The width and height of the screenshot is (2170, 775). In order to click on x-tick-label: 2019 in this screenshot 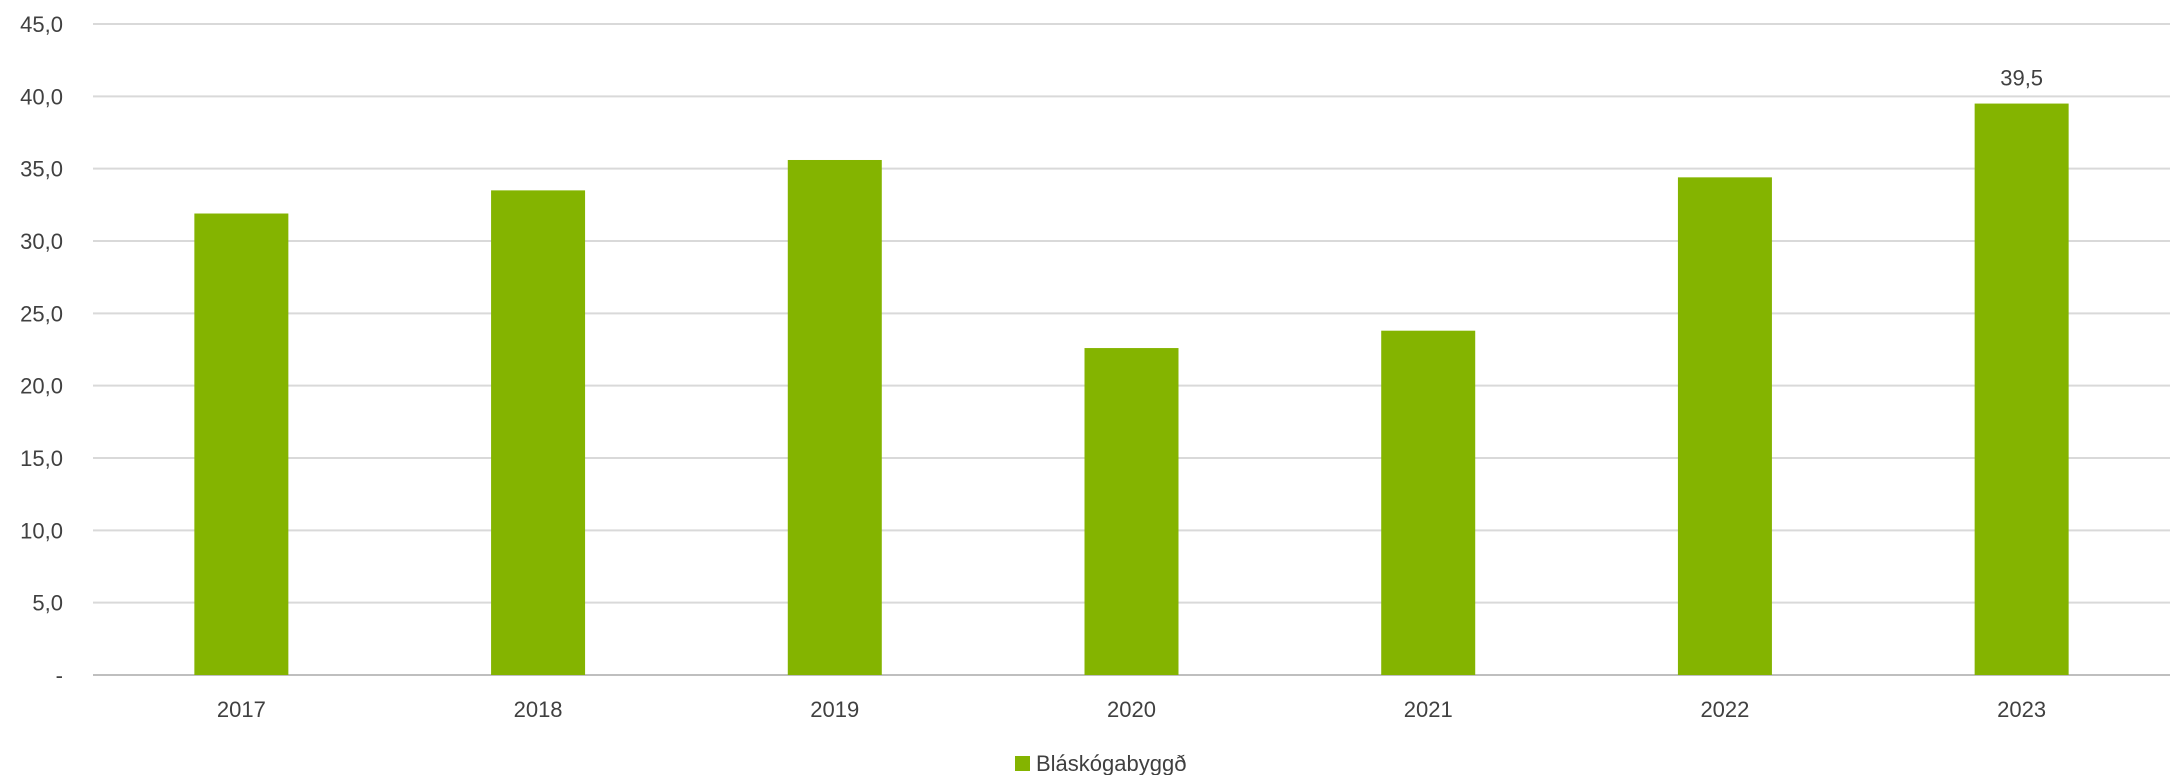, I will do `click(834, 709)`.